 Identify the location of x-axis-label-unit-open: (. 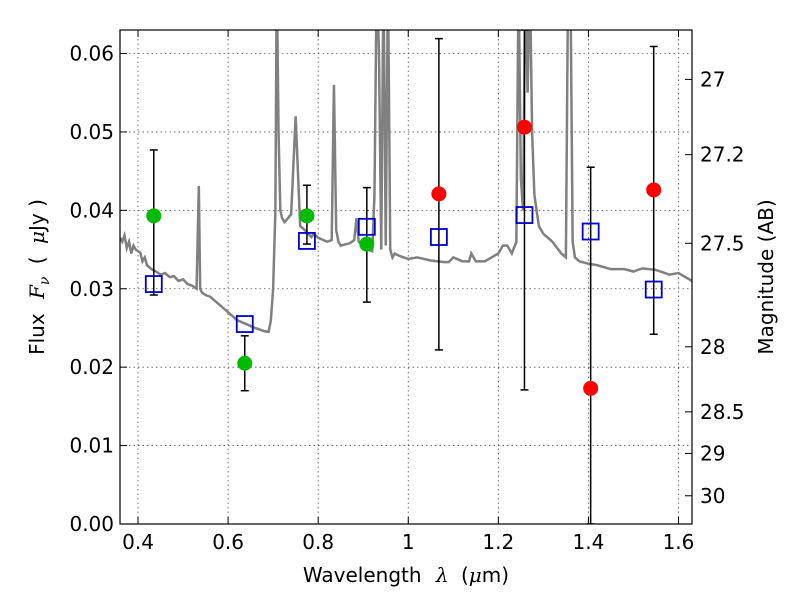
(465, 575).